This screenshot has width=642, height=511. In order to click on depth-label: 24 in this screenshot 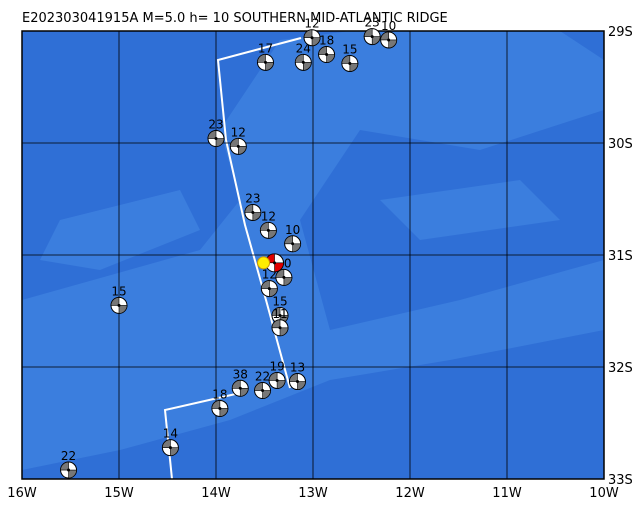, I will do `click(303, 48)`.